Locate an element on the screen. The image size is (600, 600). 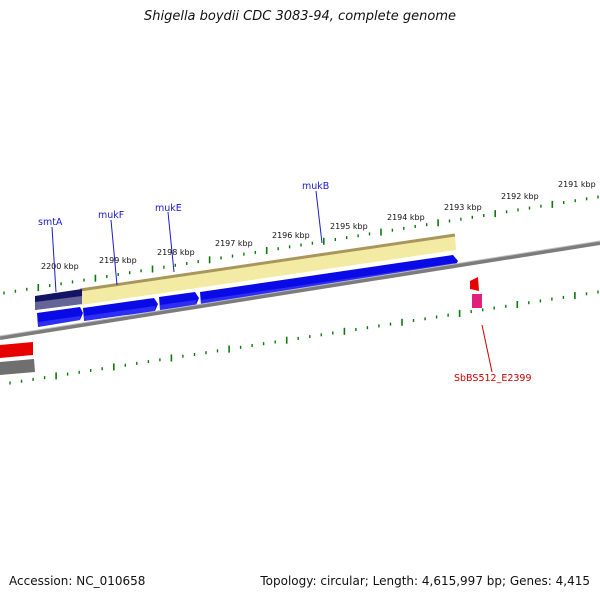
tick-label-2200: 2200 kbp is located at coordinates (60, 266).